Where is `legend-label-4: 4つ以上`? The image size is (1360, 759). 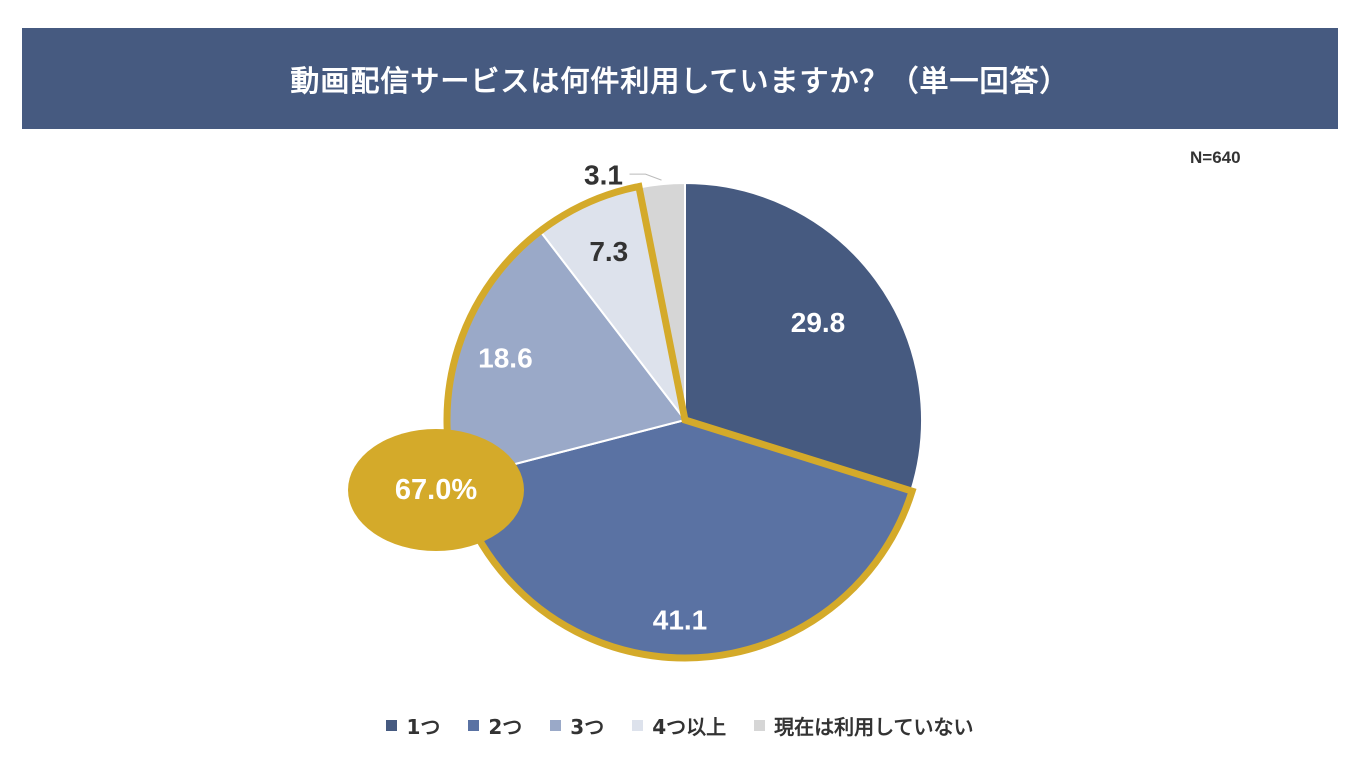 legend-label-4: 4つ以上 is located at coordinates (689, 727).